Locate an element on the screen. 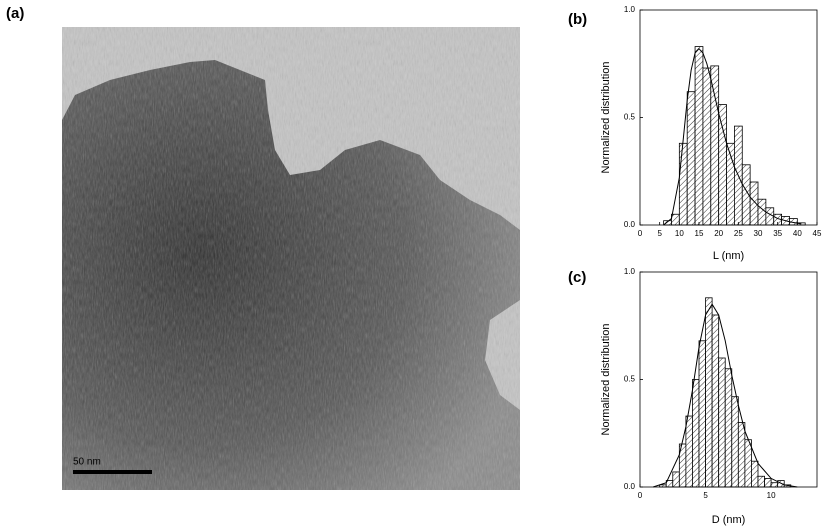  x-axis-label: D (nm) is located at coordinates (729, 520).